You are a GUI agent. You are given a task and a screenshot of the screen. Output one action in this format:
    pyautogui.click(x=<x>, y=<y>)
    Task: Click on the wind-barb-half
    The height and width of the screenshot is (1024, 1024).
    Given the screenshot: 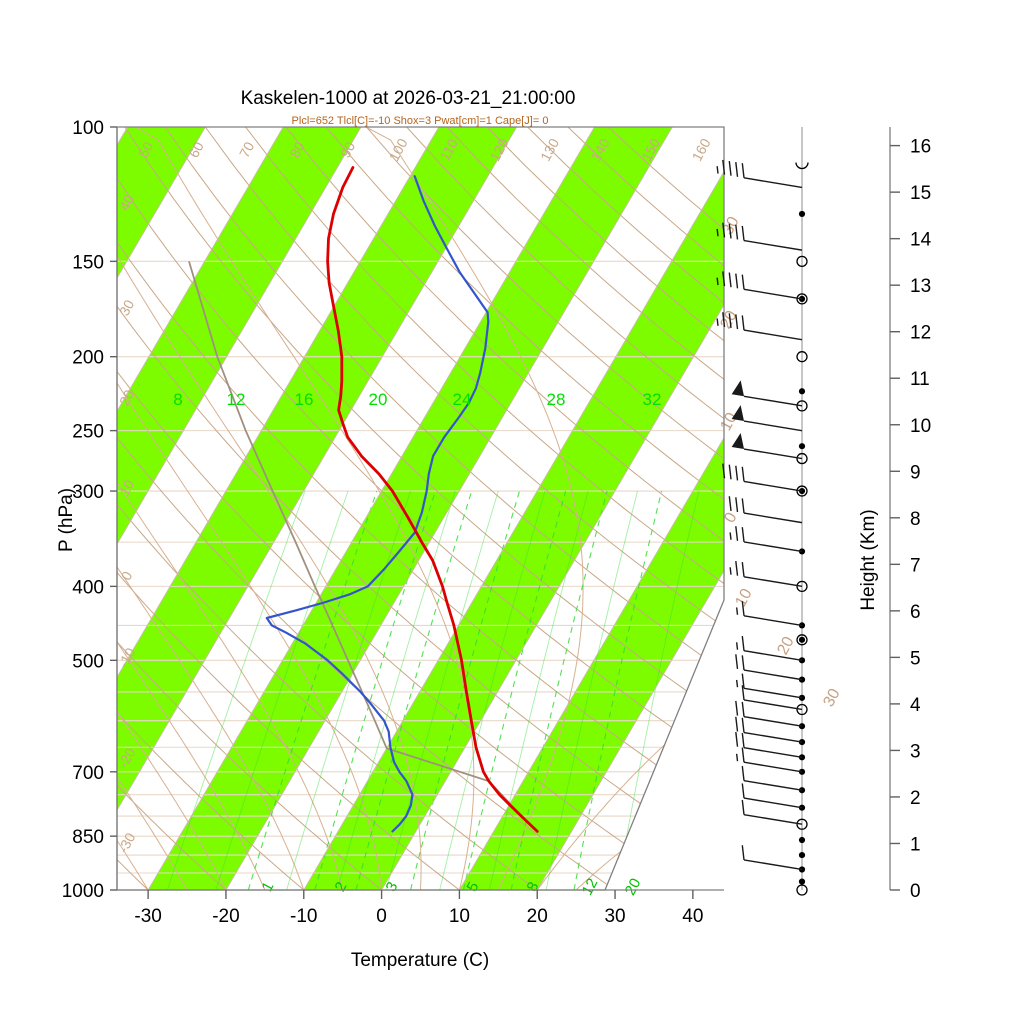 What is the action you would take?
    pyautogui.click(x=730, y=571)
    